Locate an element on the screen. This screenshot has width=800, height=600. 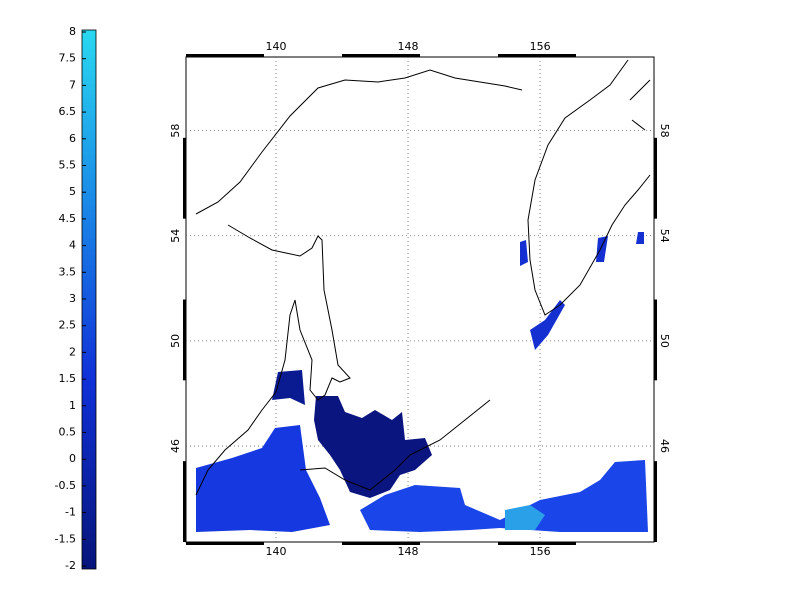
colorbar-tick-label: 7.5 is located at coordinates (68, 58).